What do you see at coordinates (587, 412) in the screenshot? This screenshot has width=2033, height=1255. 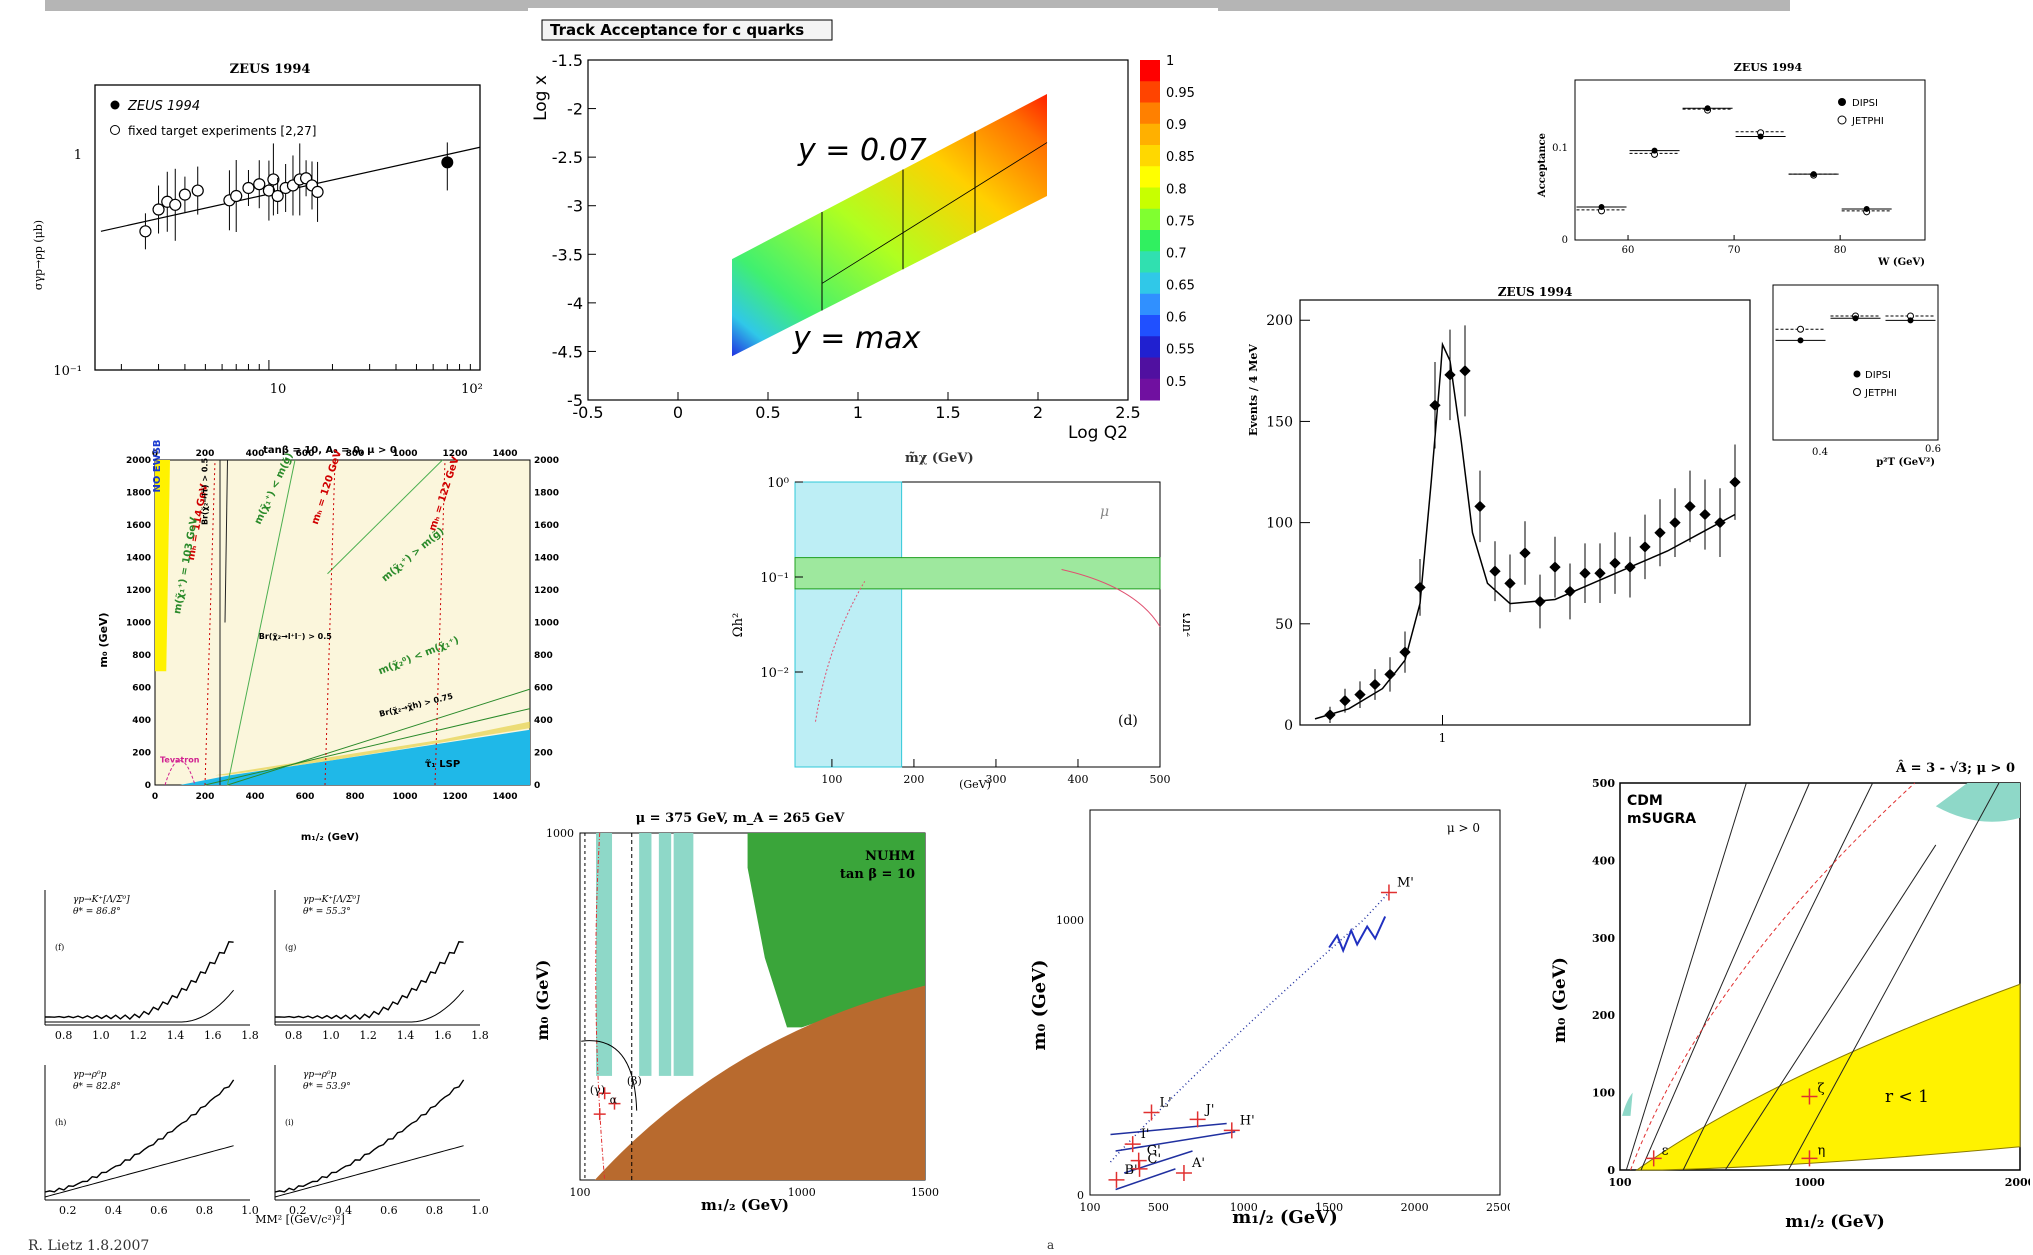 I see `x-tick-label: -0.5` at bounding box center [587, 412].